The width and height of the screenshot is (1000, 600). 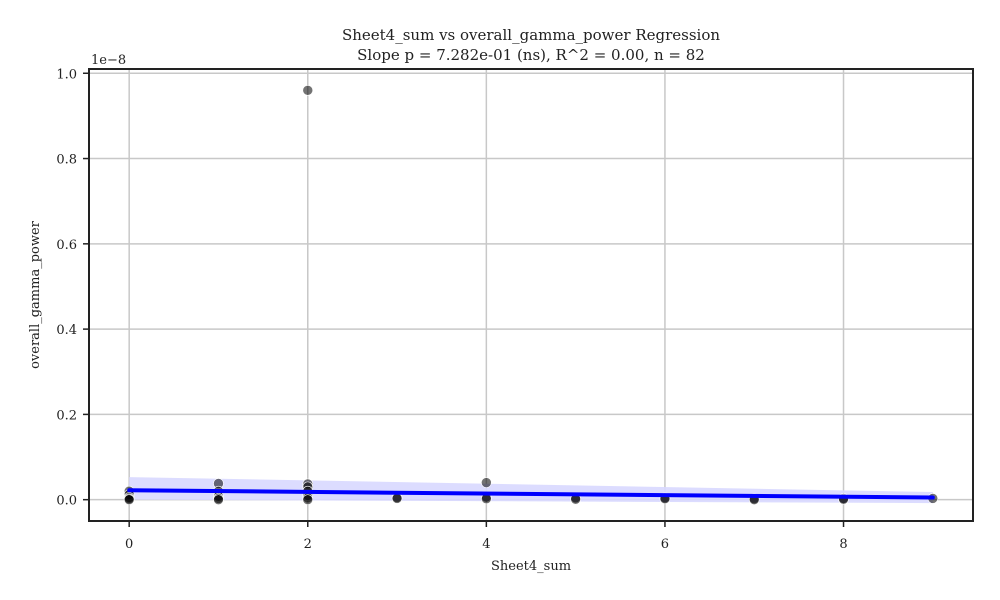 I want to click on y-tick-label: 0.0, so click(x=66, y=501).